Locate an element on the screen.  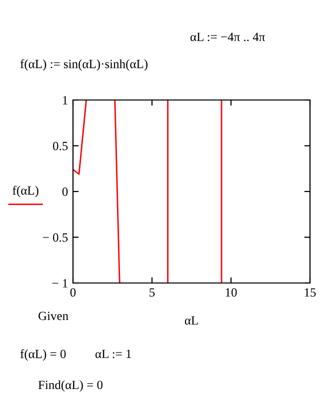
y-tick-label: − 0.5 is located at coordinates (55, 237).